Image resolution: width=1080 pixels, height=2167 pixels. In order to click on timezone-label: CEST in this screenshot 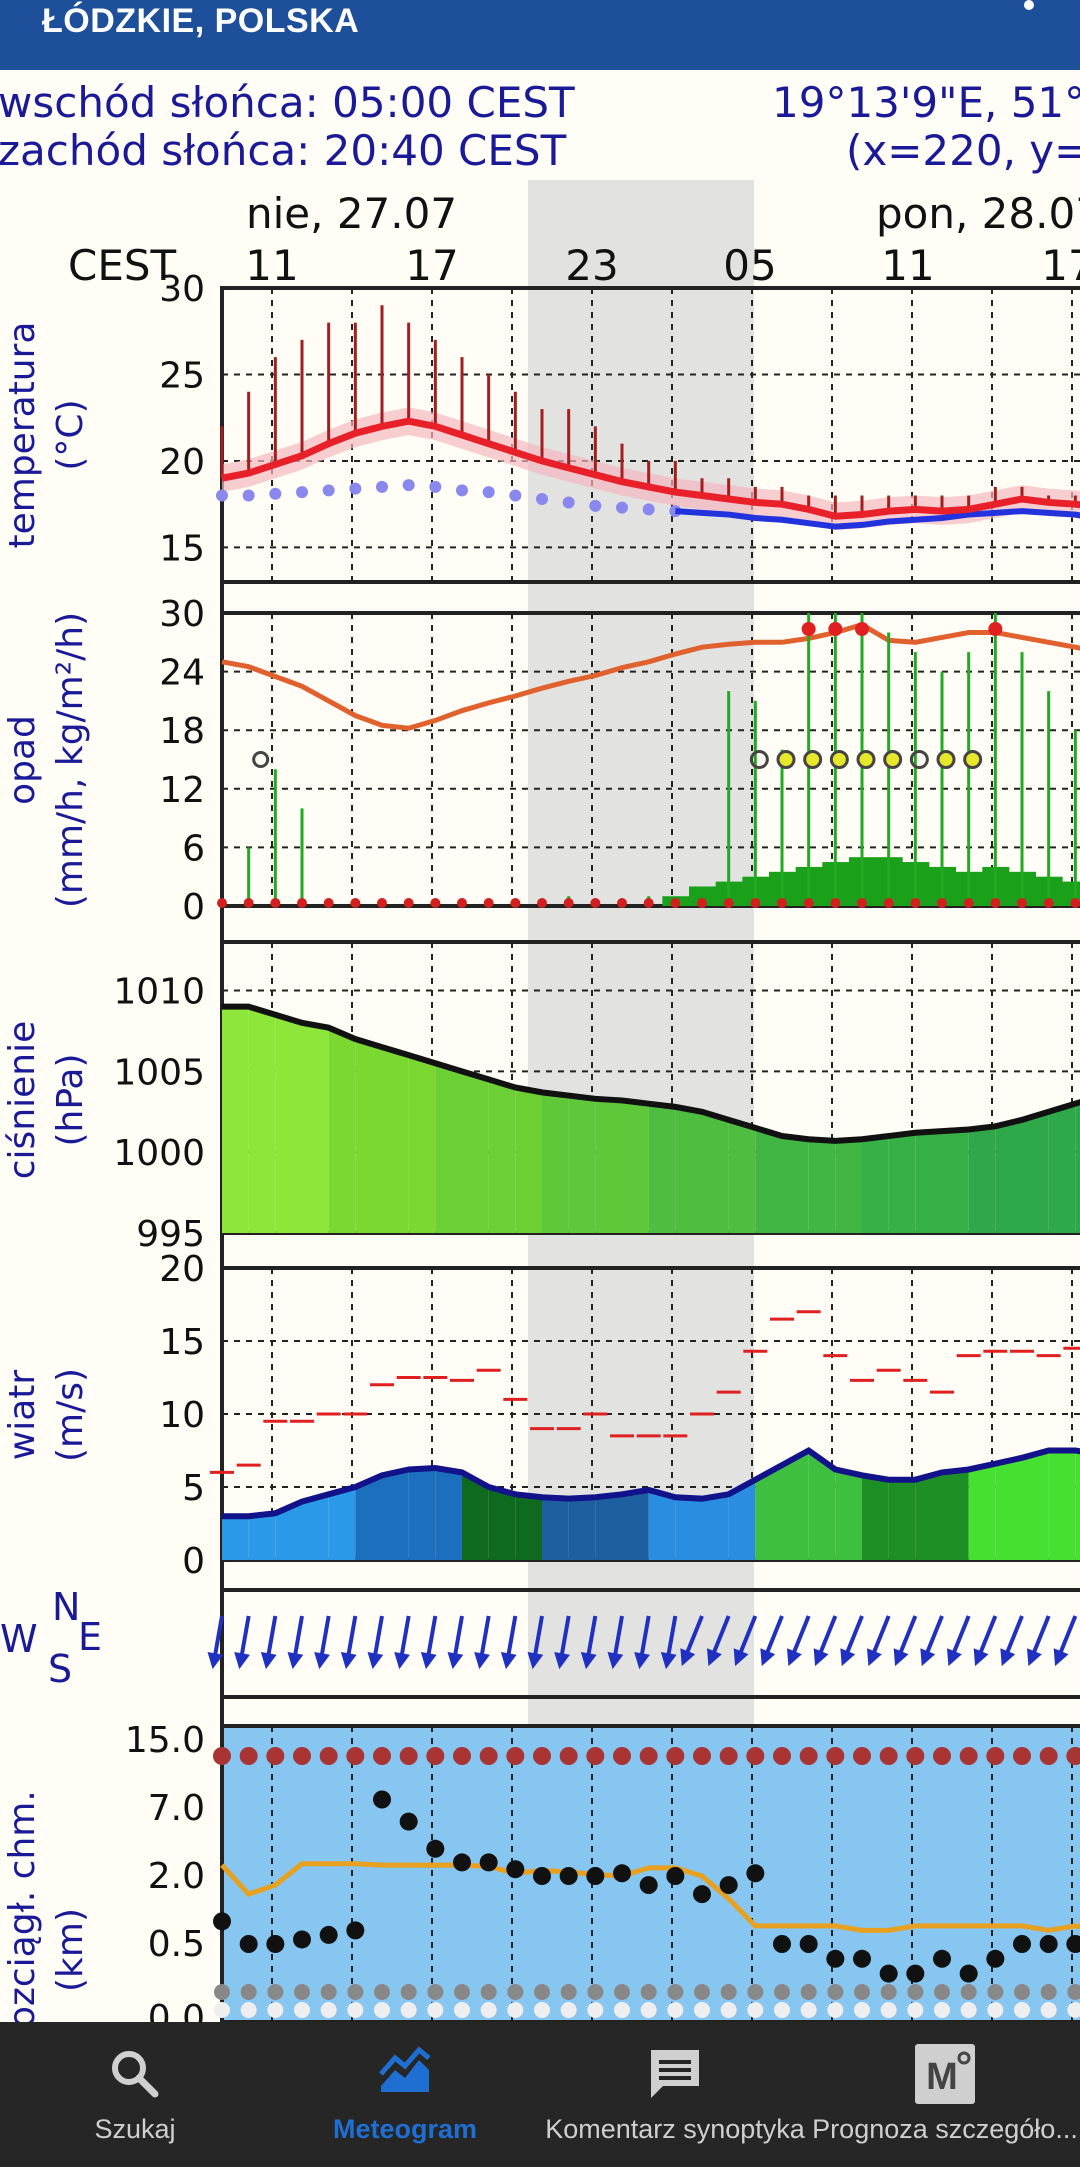, I will do `click(122, 265)`.